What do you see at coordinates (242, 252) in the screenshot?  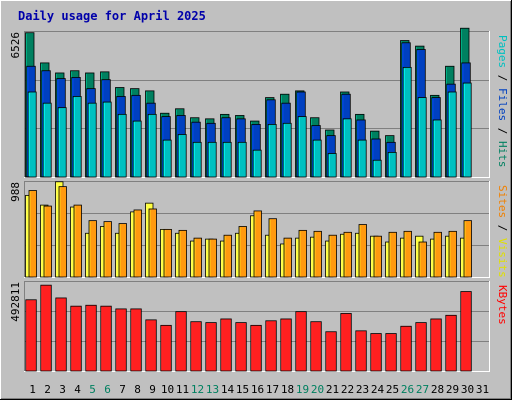 I see `bar-sites-15-fill` at bounding box center [242, 252].